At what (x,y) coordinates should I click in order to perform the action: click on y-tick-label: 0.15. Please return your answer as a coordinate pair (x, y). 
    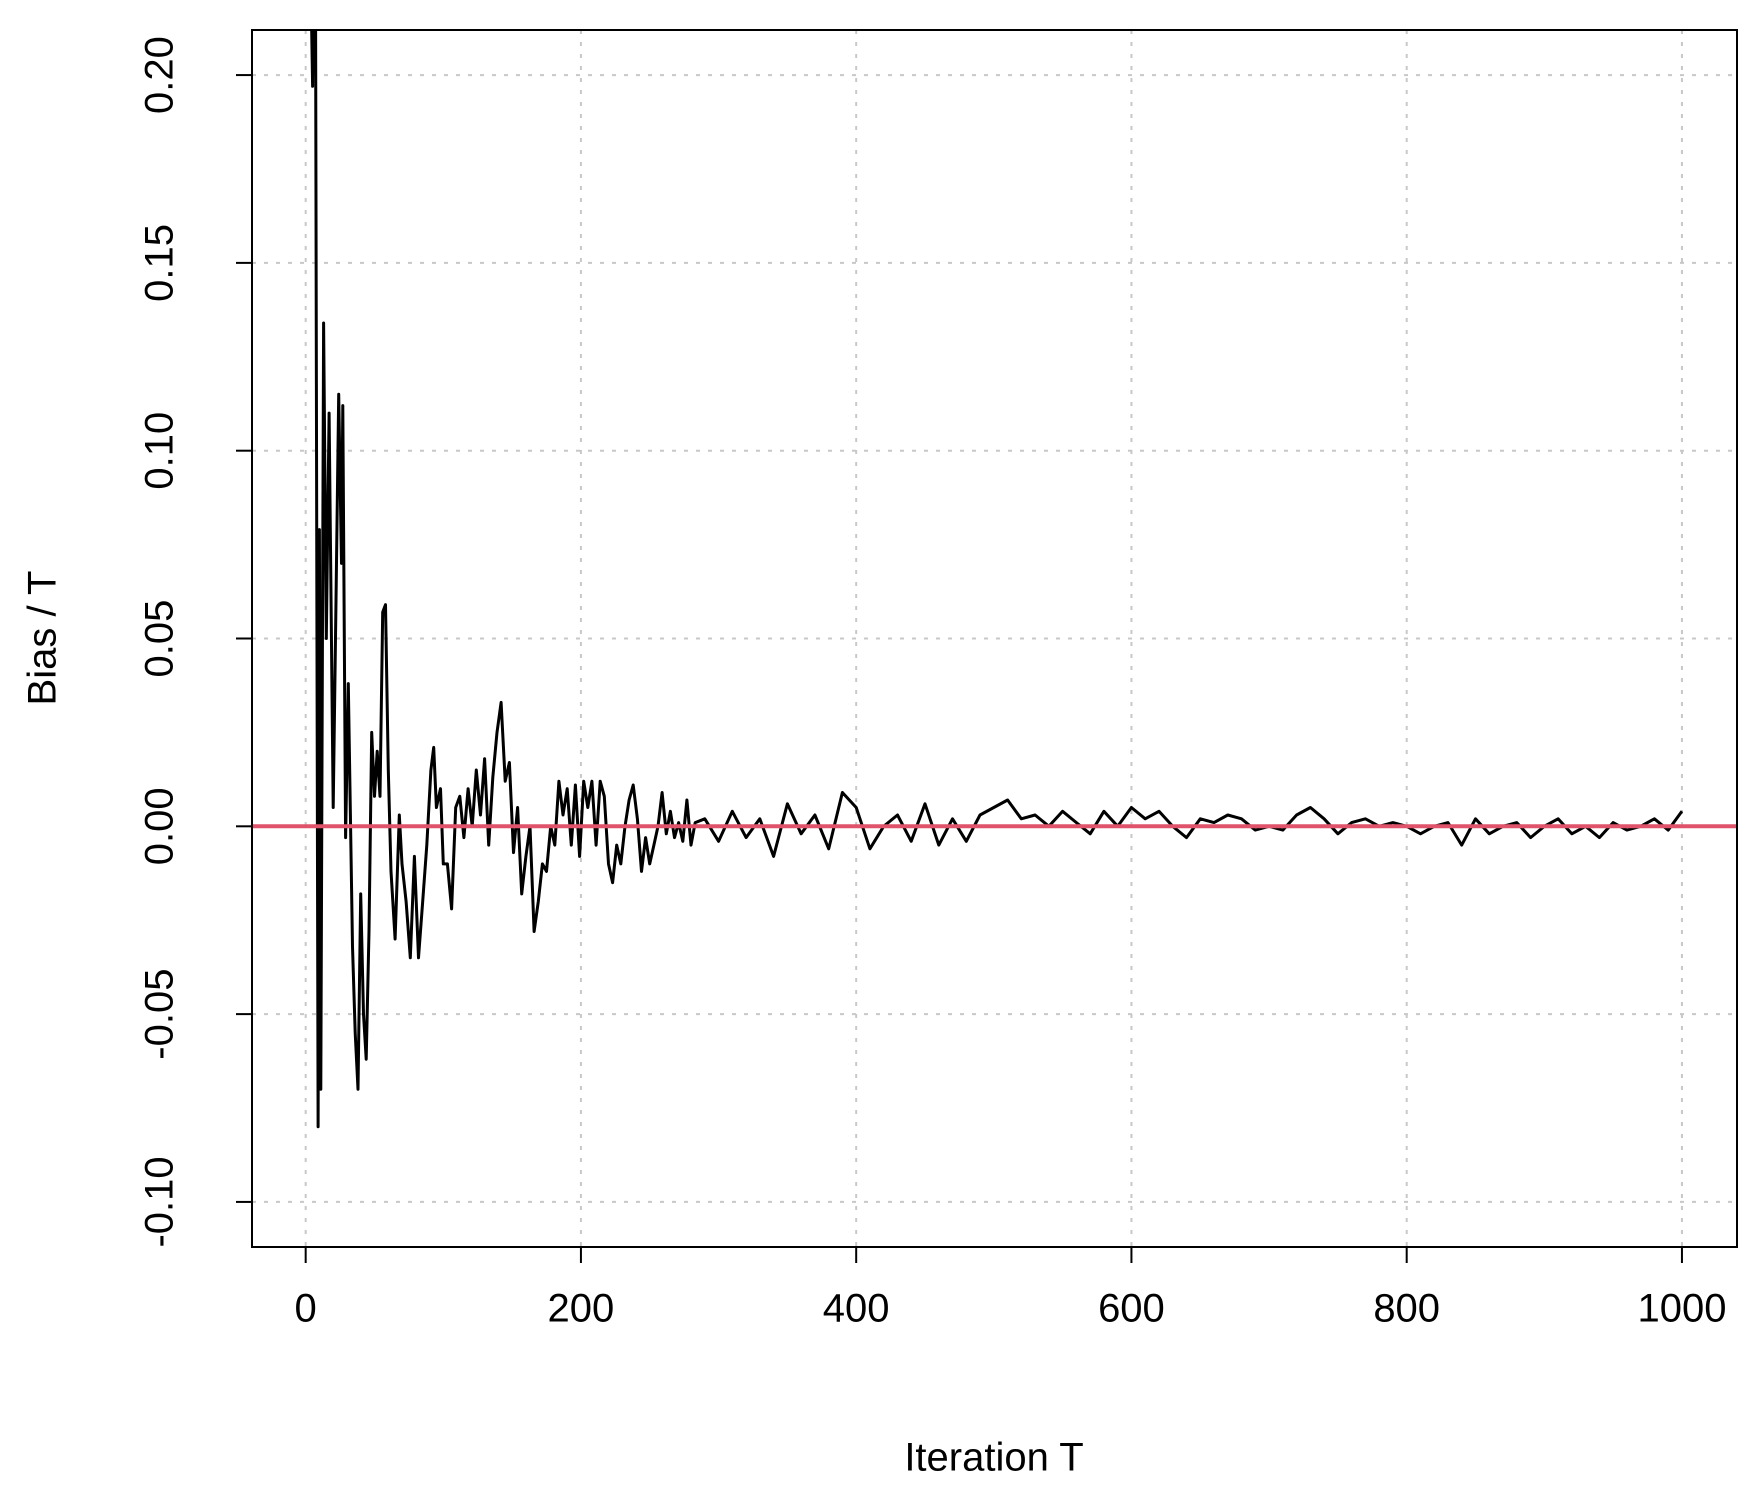
    Looking at the image, I should click on (160, 263).